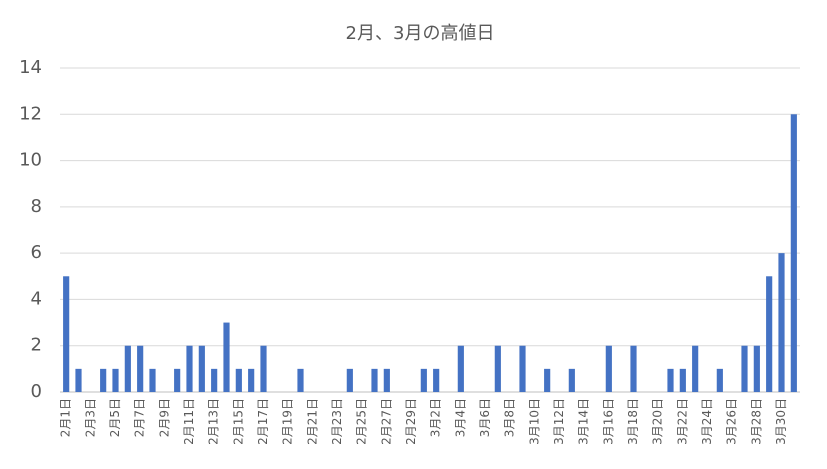 Image resolution: width=827 pixels, height=469 pixels. Describe the element at coordinates (36, 391) in the screenshot. I see `y-tick-label: 0` at that location.